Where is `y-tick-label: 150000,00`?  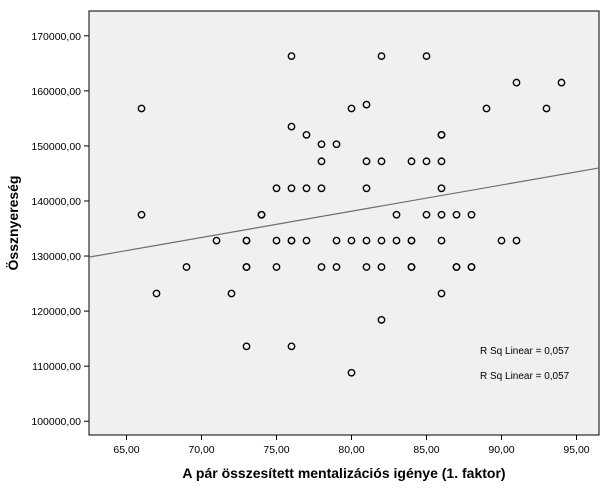
y-tick-label: 150000,00 is located at coordinates (56, 147).